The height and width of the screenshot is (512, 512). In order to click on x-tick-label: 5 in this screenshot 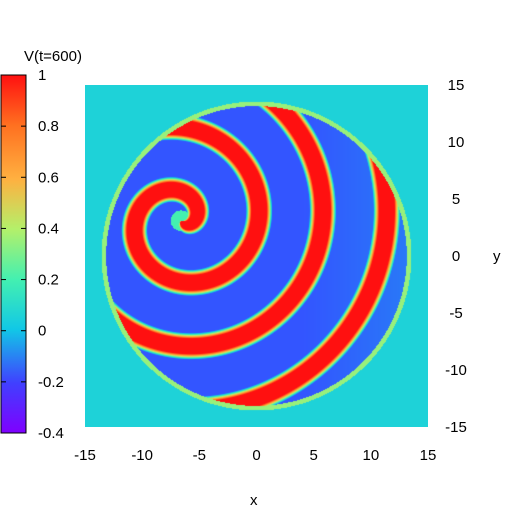, I will do `click(313, 455)`.